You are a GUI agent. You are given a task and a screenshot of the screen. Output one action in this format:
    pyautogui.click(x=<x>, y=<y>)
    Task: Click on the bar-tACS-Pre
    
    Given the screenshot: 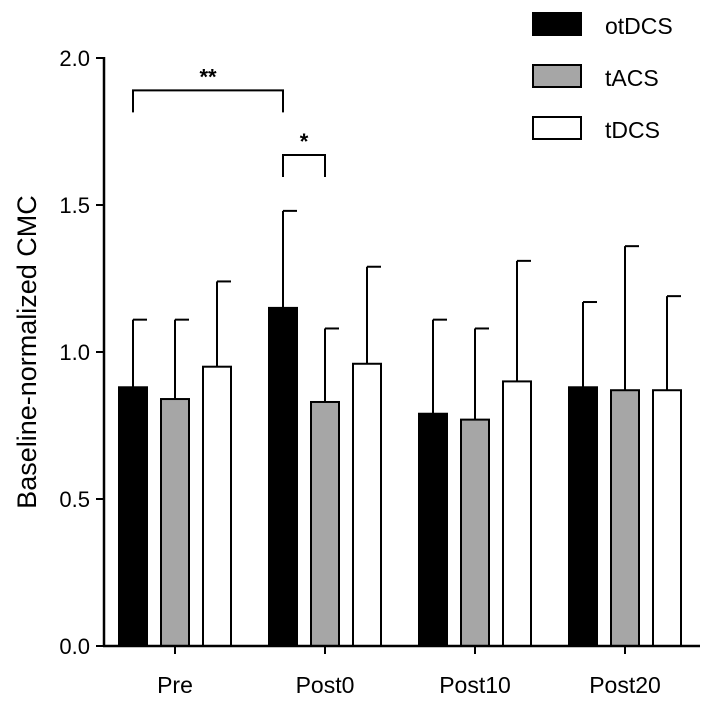 What is the action you would take?
    pyautogui.click(x=175, y=523)
    